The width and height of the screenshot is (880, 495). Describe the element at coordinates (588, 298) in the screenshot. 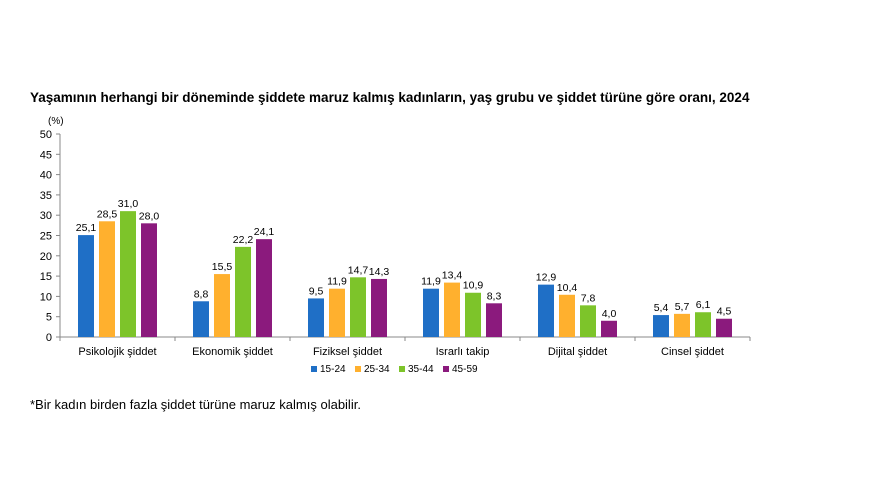

I see `data-label: 7,8` at that location.